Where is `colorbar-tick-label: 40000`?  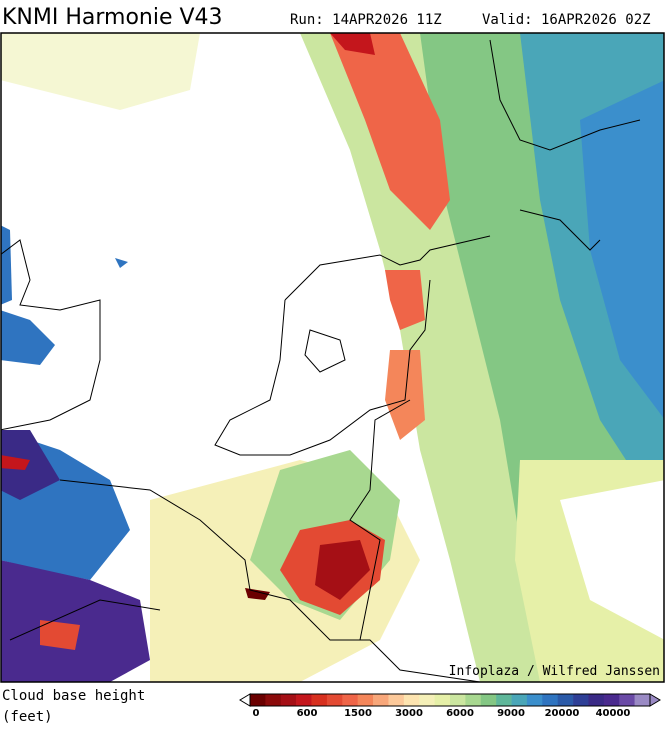
colorbar-tick-label: 40000 is located at coordinates (613, 713).